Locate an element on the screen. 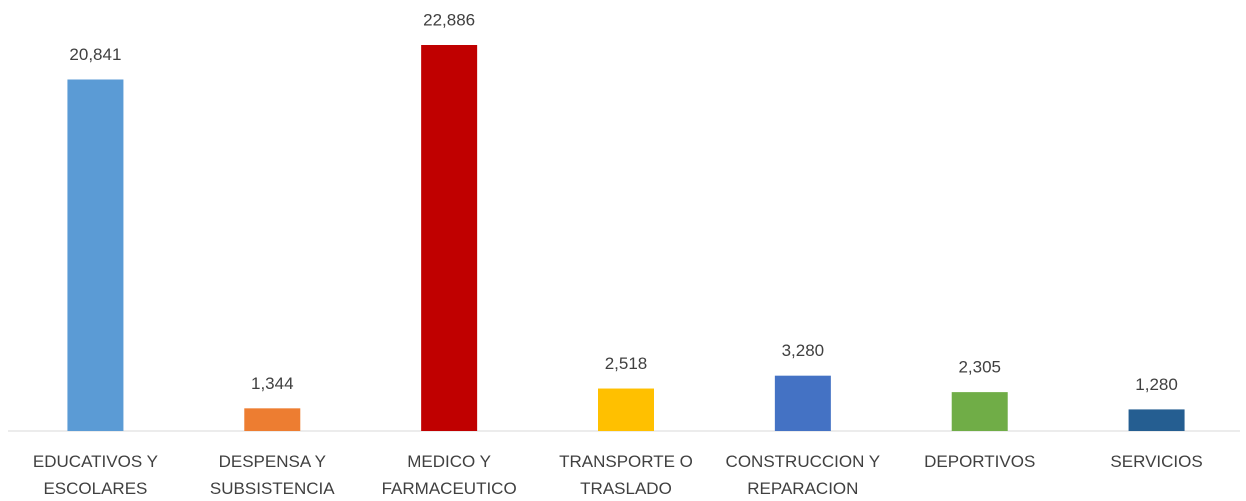  value-label: 2,518 is located at coordinates (626, 363).